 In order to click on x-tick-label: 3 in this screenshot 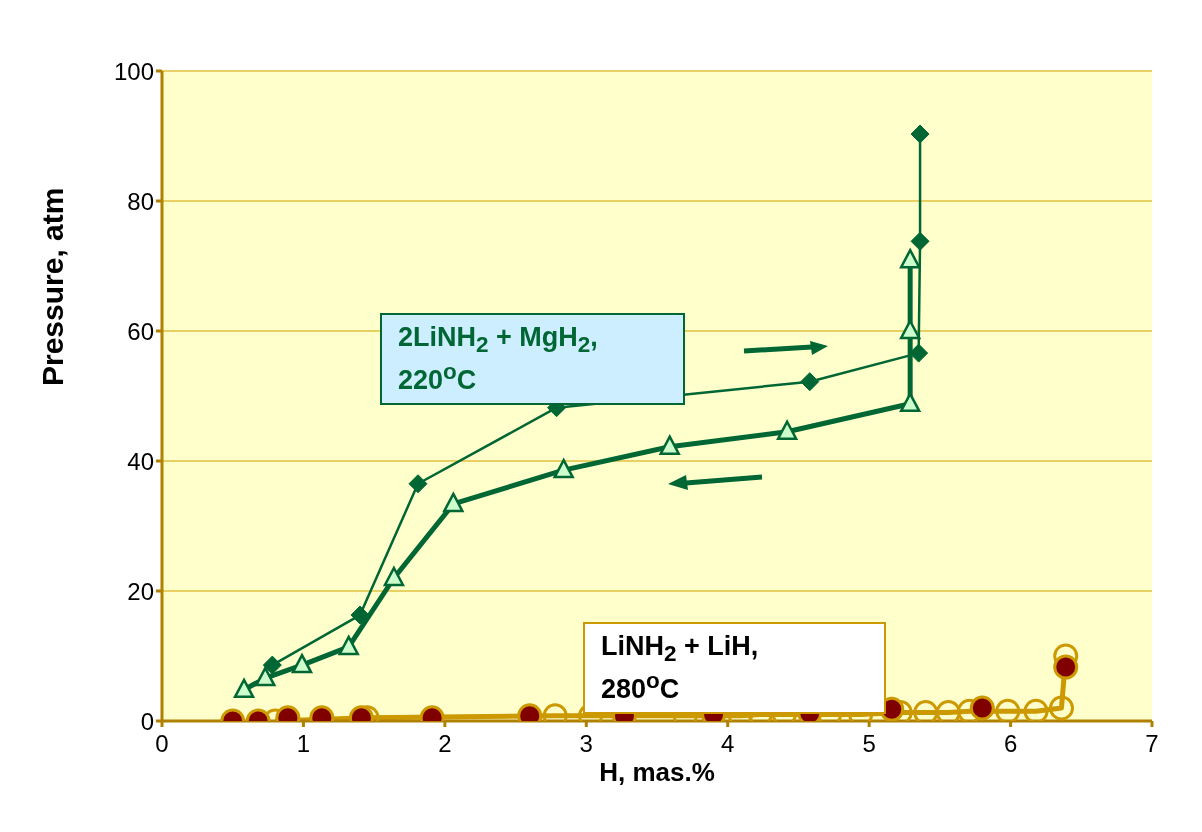, I will do `click(586, 744)`.